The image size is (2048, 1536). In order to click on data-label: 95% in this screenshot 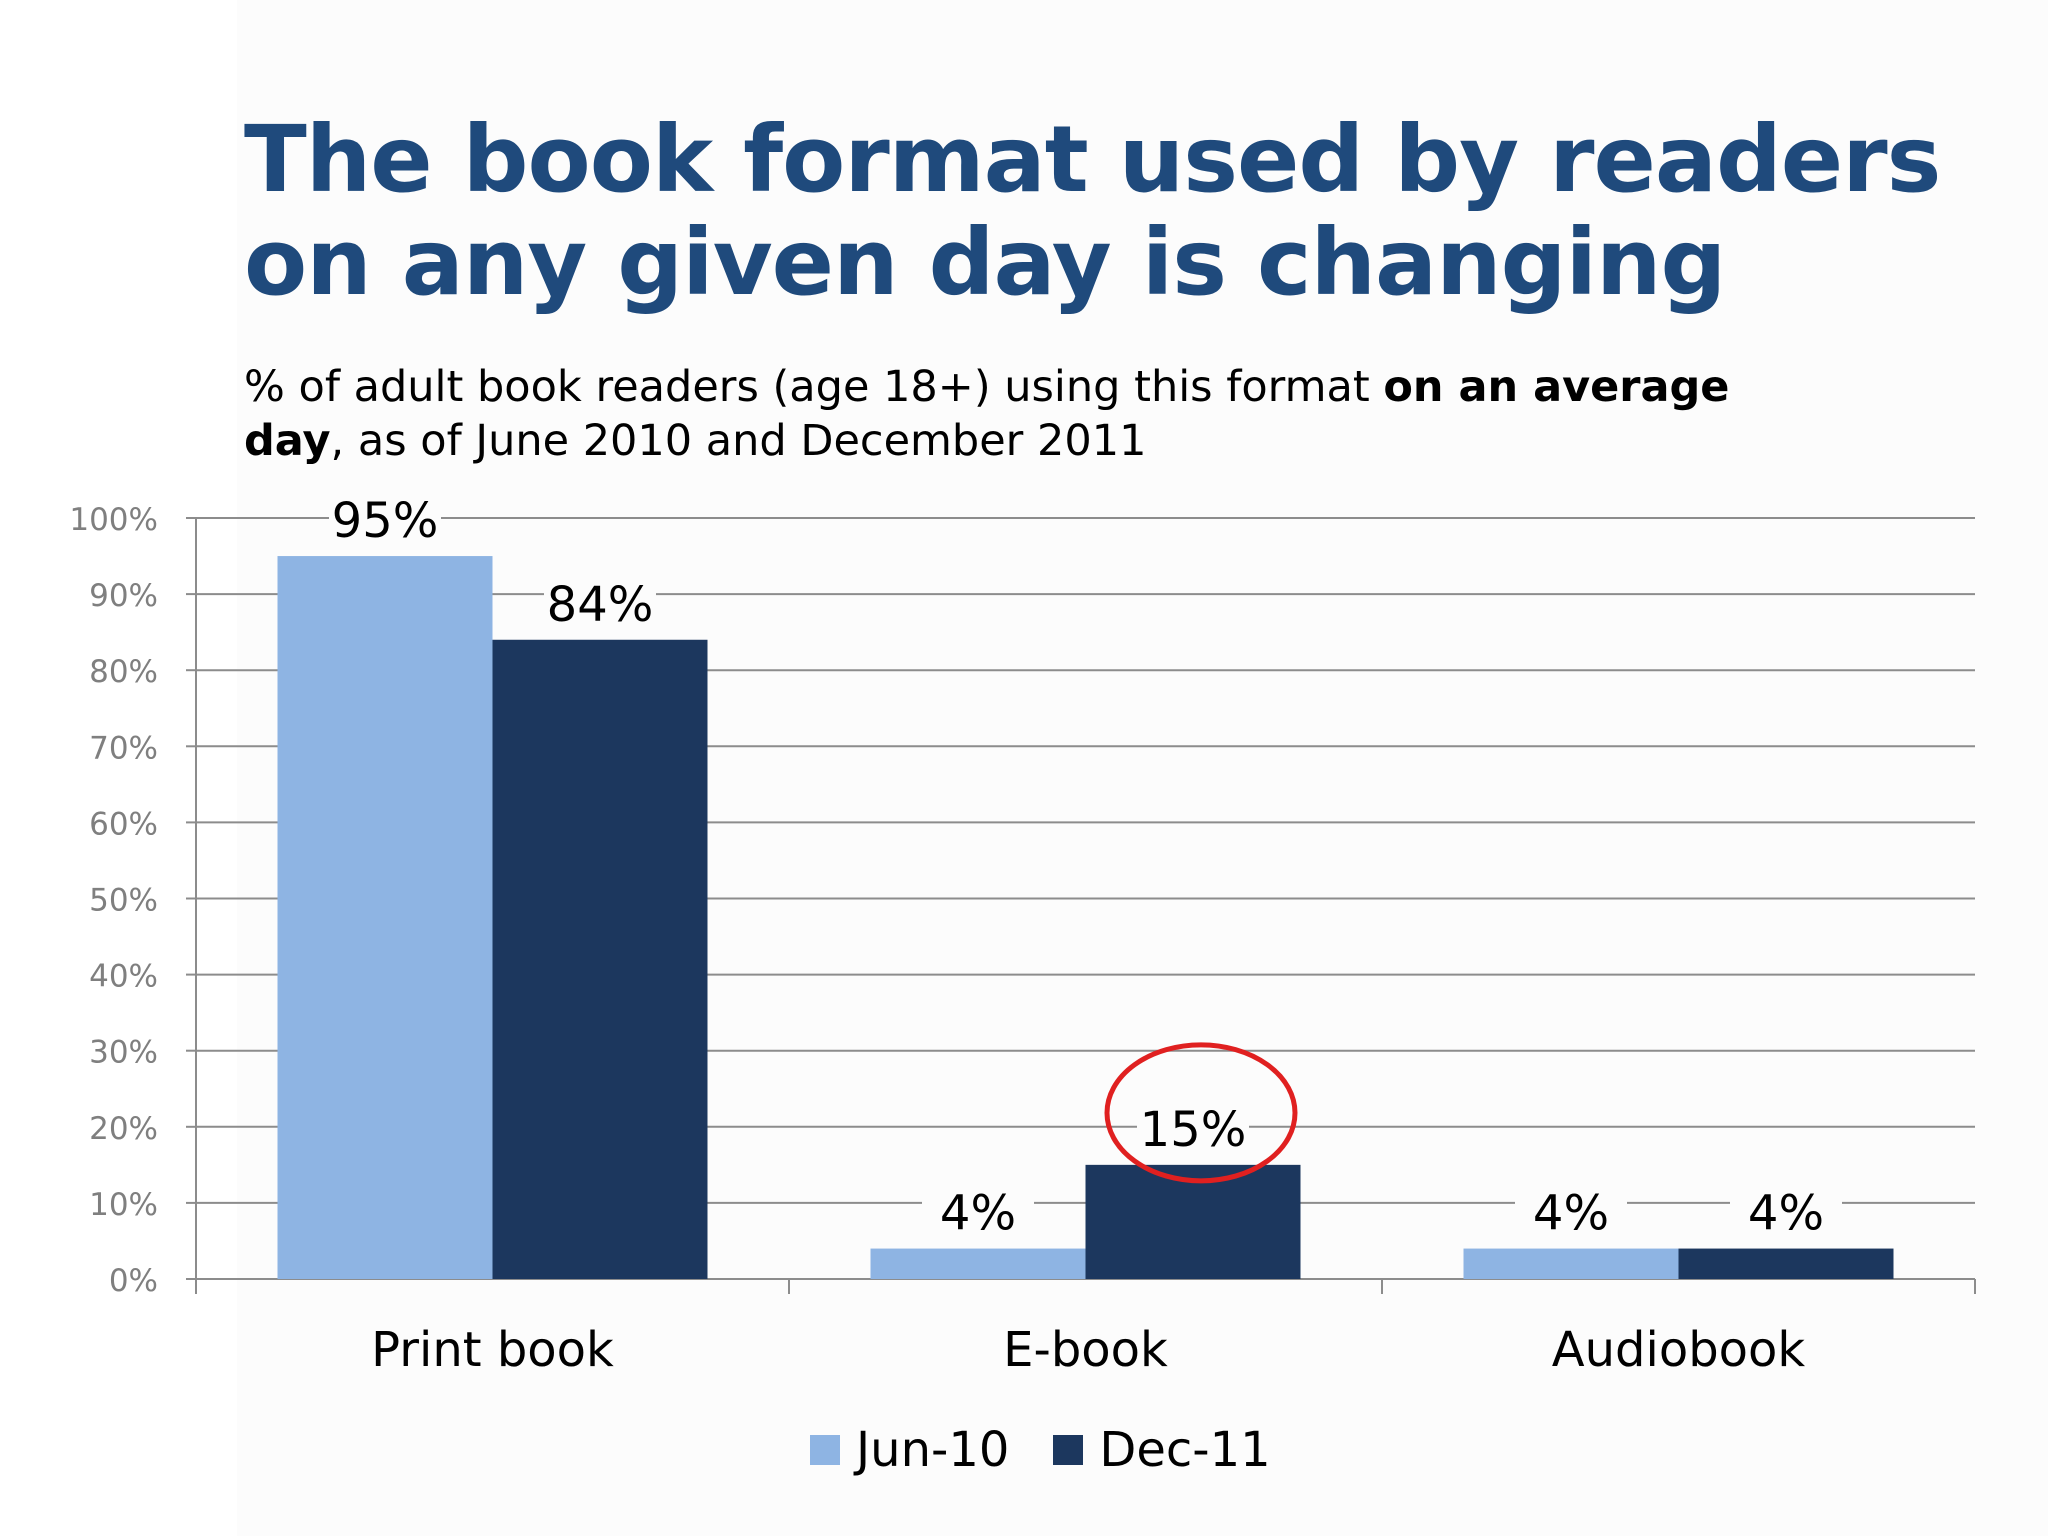, I will do `click(385, 521)`.